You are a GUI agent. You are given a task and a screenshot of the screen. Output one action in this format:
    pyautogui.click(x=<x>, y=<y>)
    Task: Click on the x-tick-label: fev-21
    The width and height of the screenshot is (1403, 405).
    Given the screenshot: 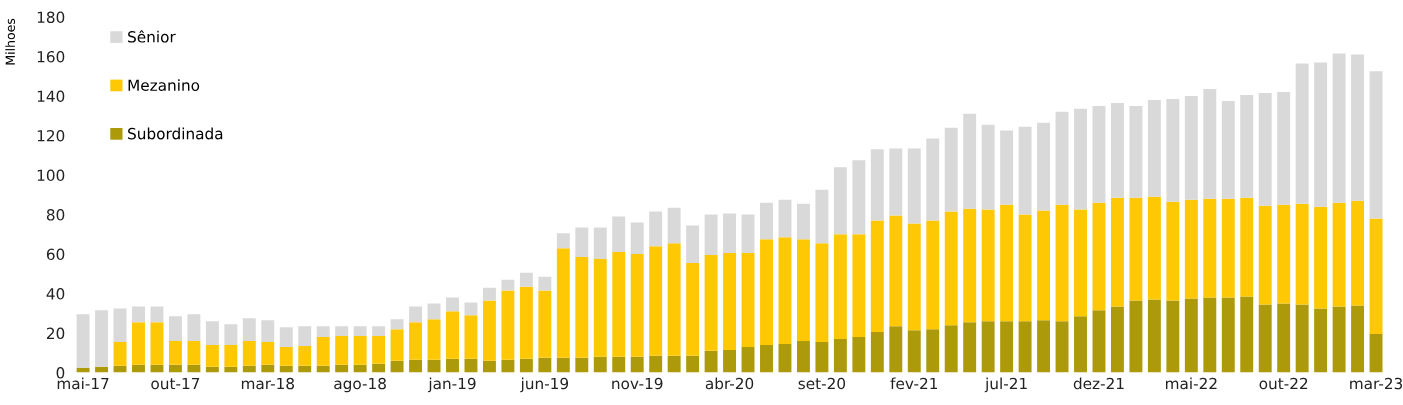 What is the action you would take?
    pyautogui.click(x=914, y=383)
    